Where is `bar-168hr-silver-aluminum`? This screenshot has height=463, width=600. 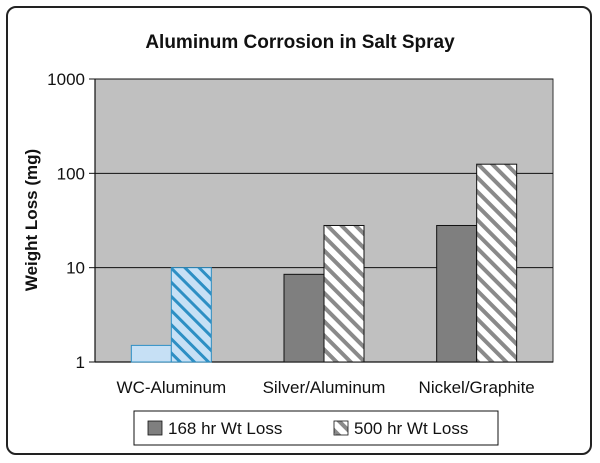 bar-168hr-silver-aluminum is located at coordinates (304, 318).